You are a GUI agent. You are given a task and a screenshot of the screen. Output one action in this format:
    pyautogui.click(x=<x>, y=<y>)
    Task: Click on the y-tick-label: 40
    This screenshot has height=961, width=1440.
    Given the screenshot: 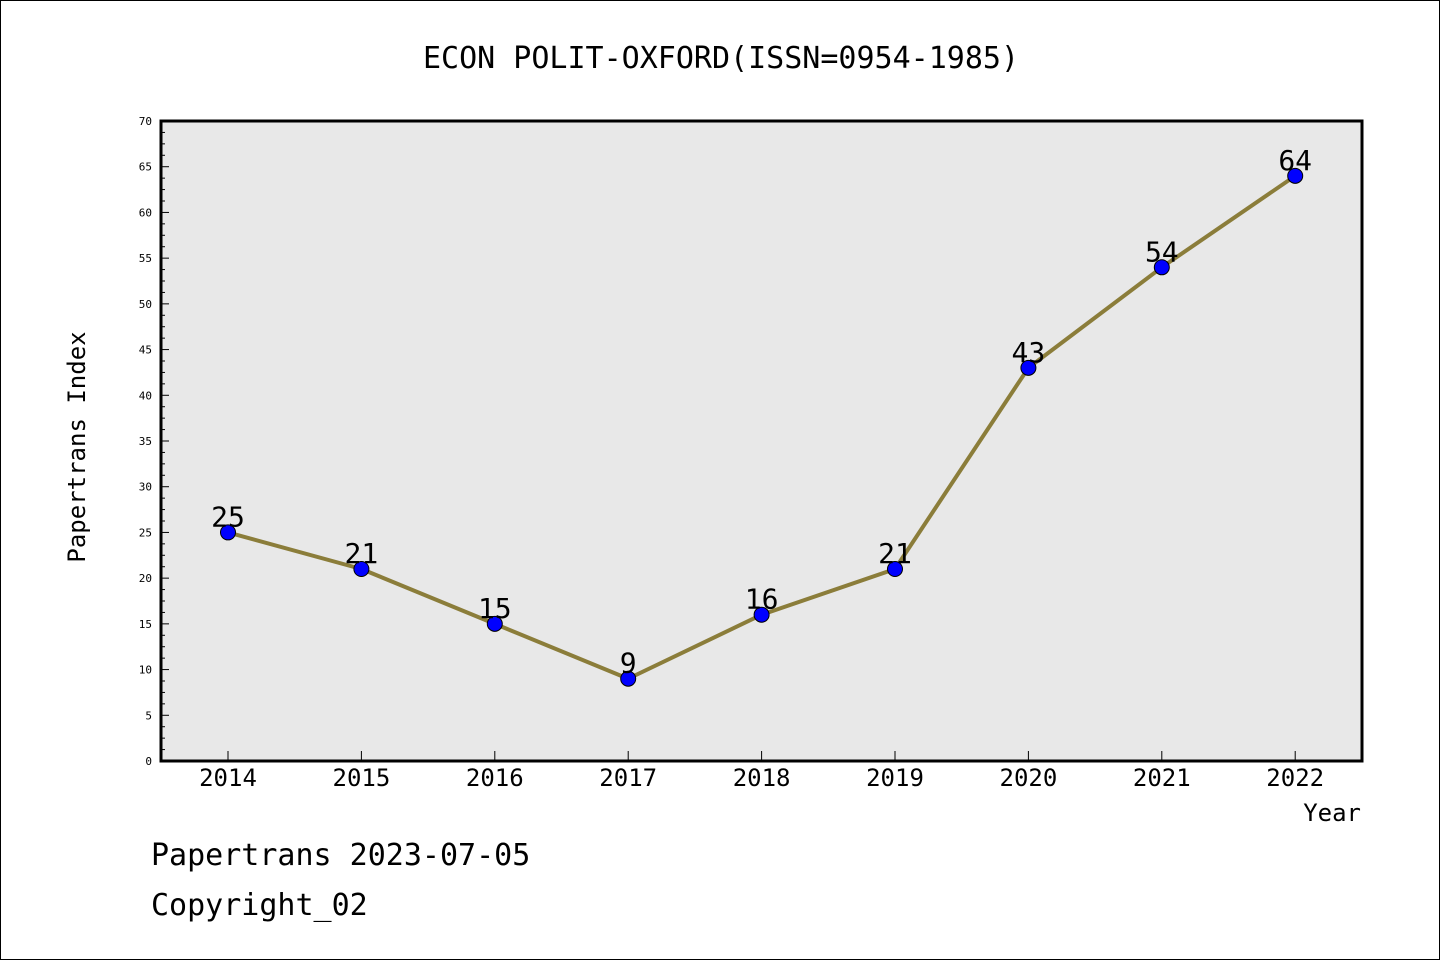 What is the action you would take?
    pyautogui.click(x=145, y=395)
    